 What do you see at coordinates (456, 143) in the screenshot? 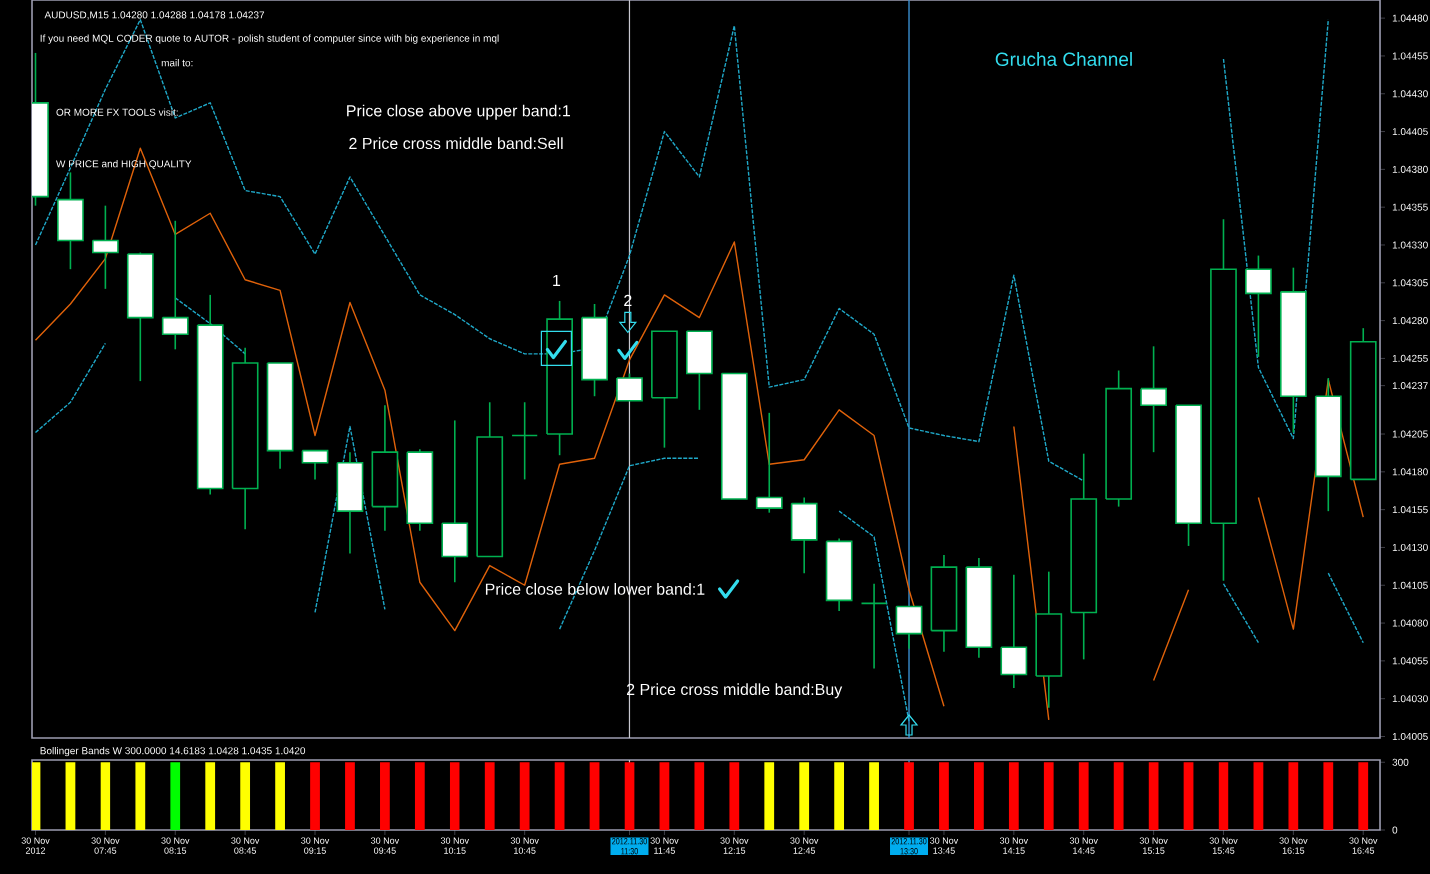
I see `annotation: 2 Price cross middle band:Sell` at bounding box center [456, 143].